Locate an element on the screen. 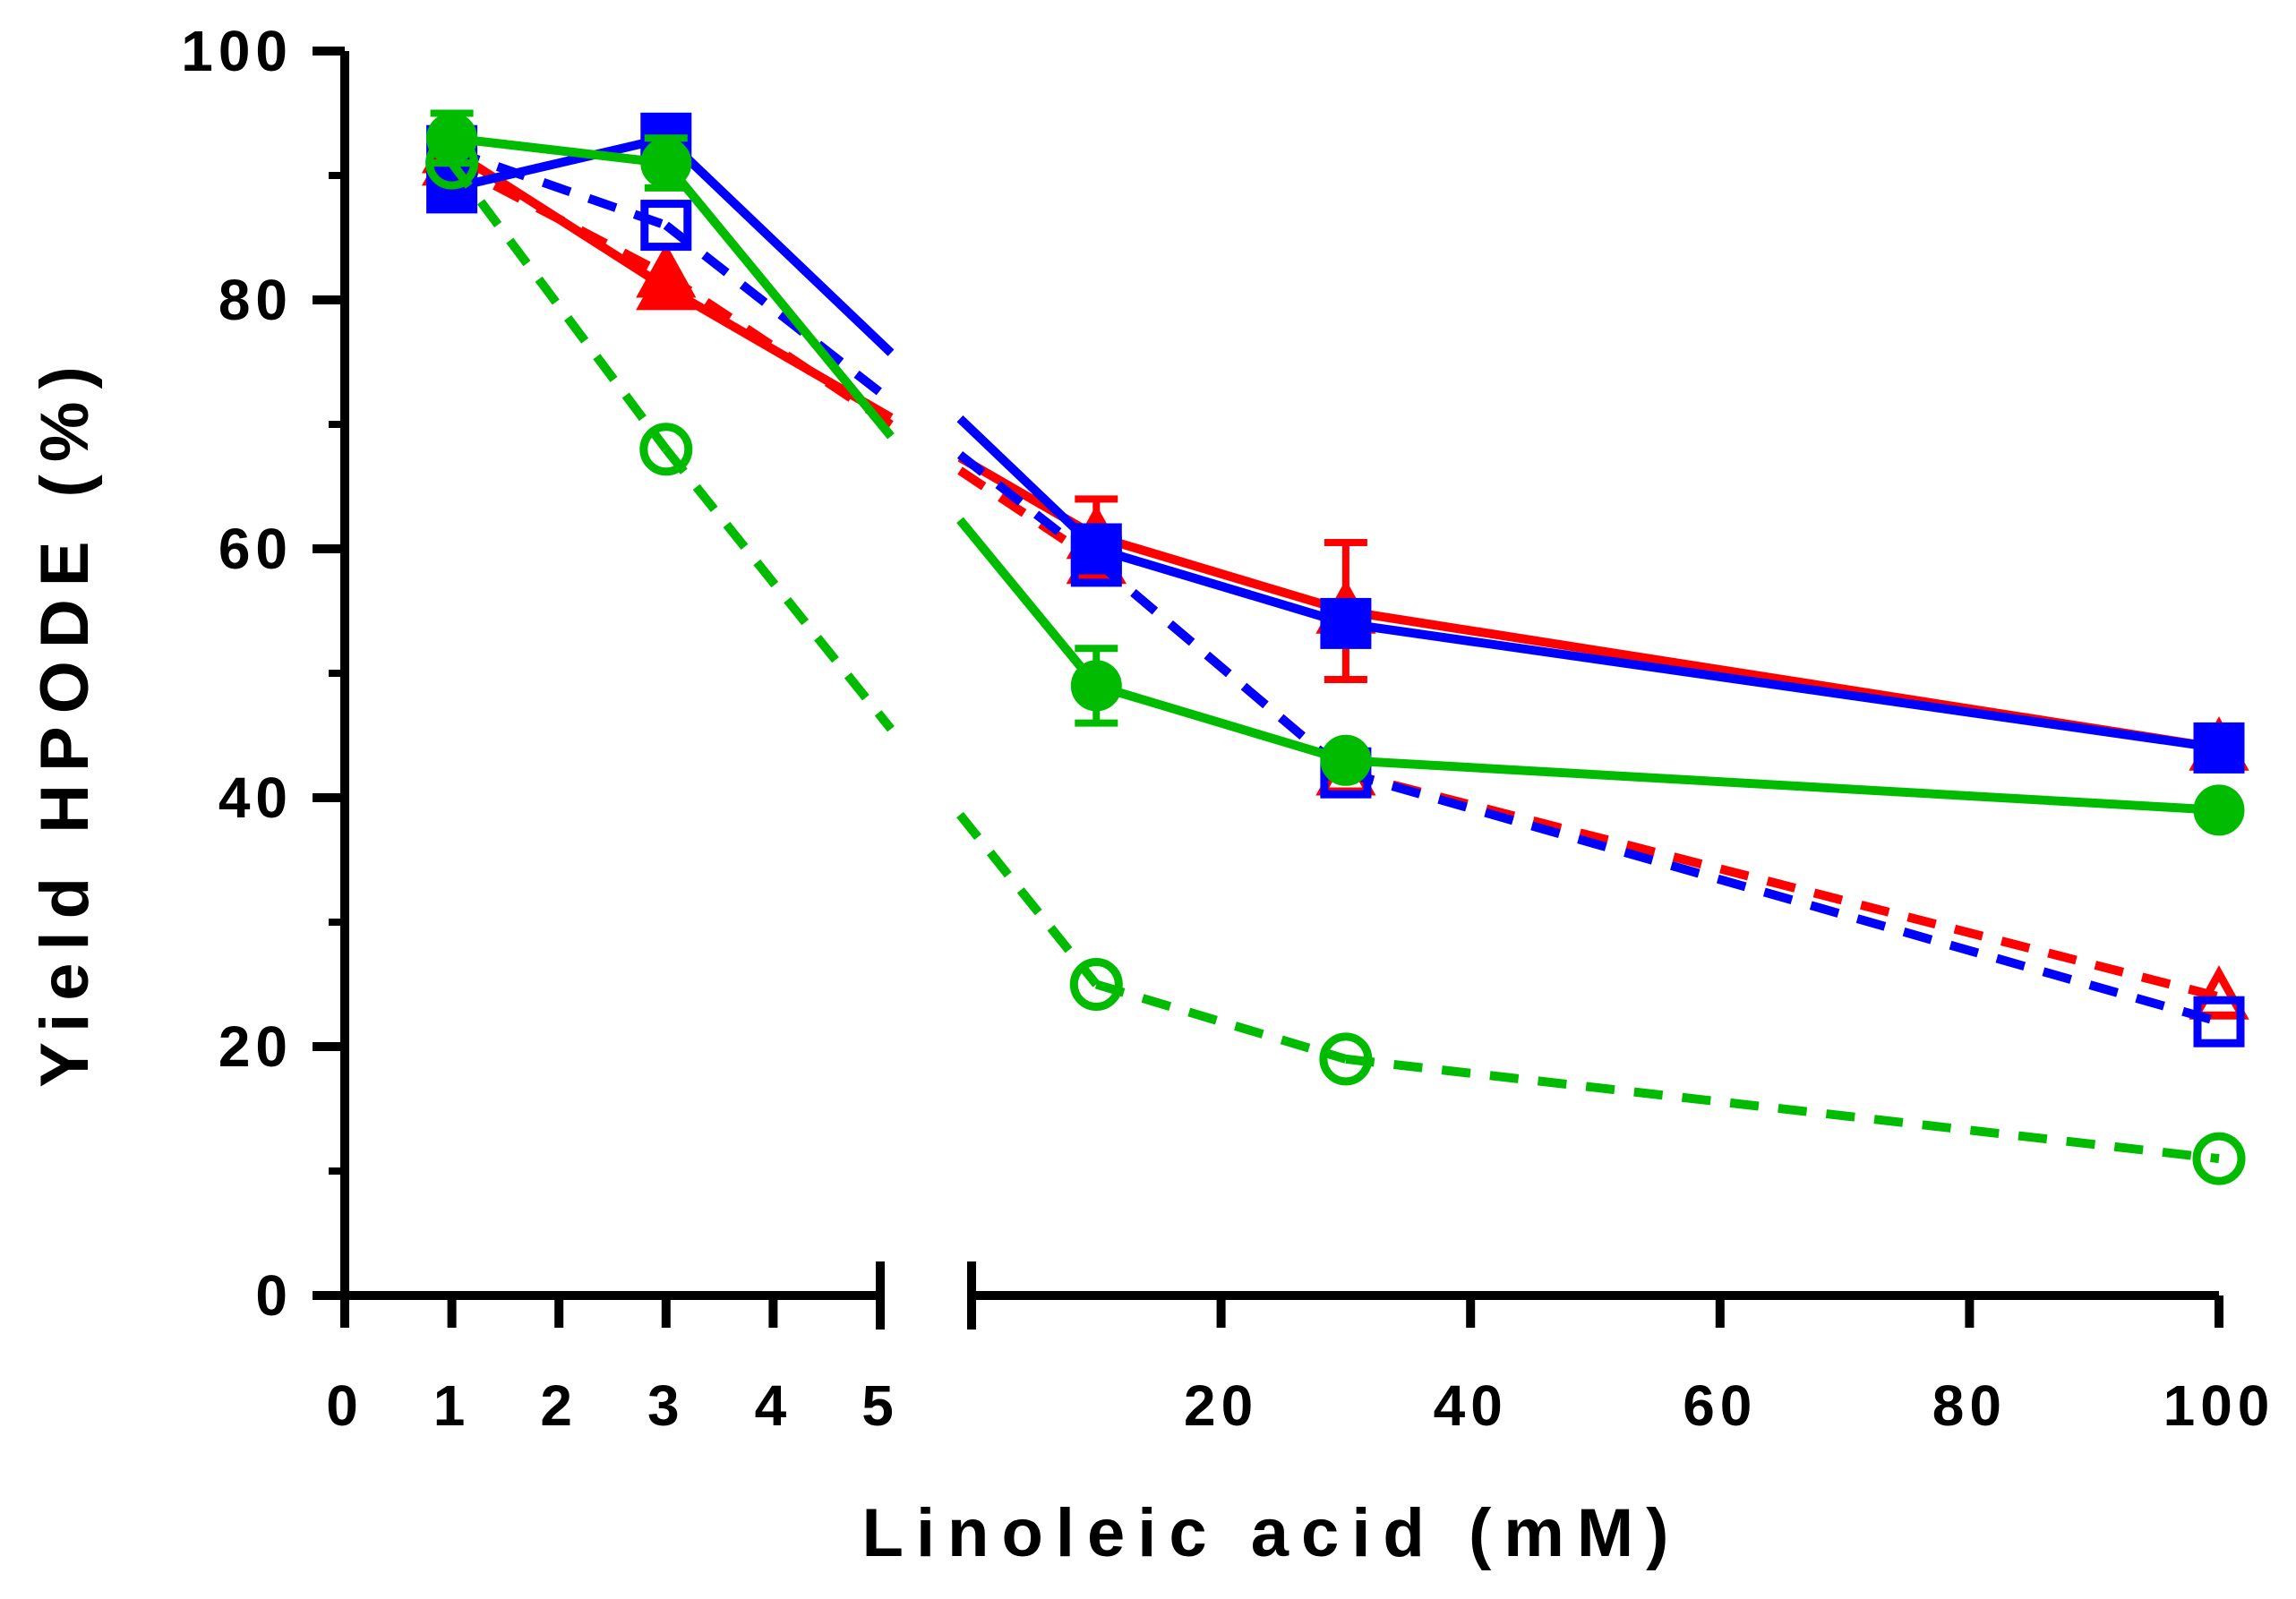 The image size is (2296, 1599). y-tick-label: 0 is located at coordinates (274, 1295).